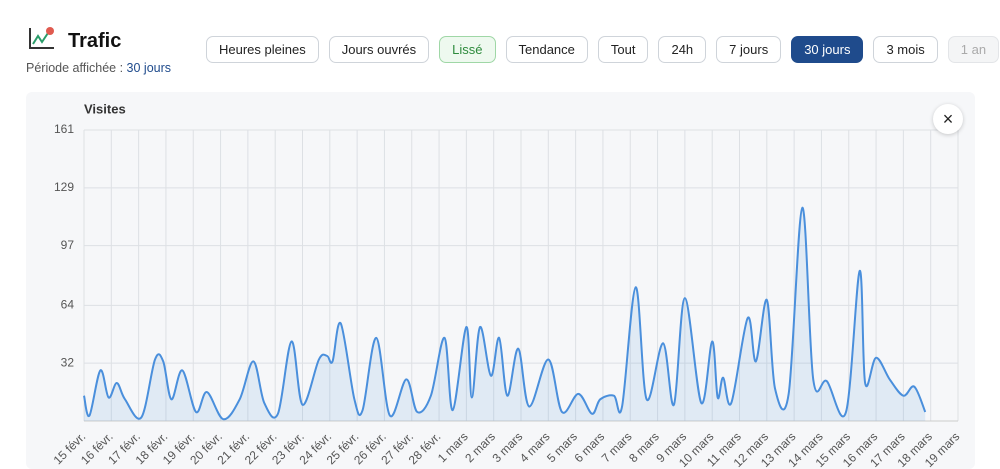 This screenshot has width=1000, height=469. What do you see at coordinates (64, 187) in the screenshot?
I see `y-tick-label: 129` at bounding box center [64, 187].